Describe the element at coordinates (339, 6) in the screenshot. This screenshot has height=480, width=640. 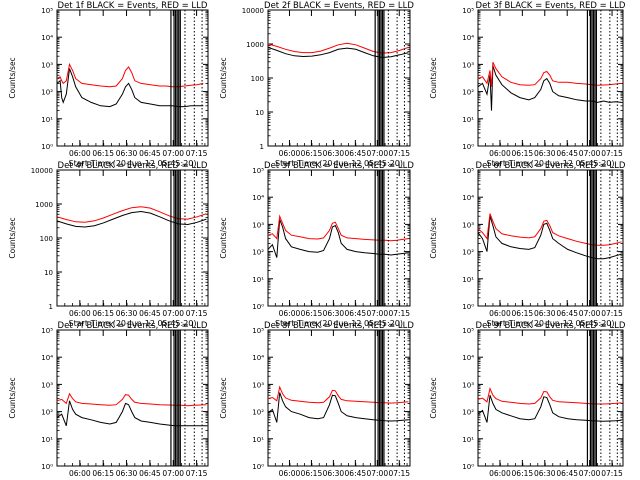
I see `panel-title: Det 2f BLACK = Events, RED = LLD` at that location.